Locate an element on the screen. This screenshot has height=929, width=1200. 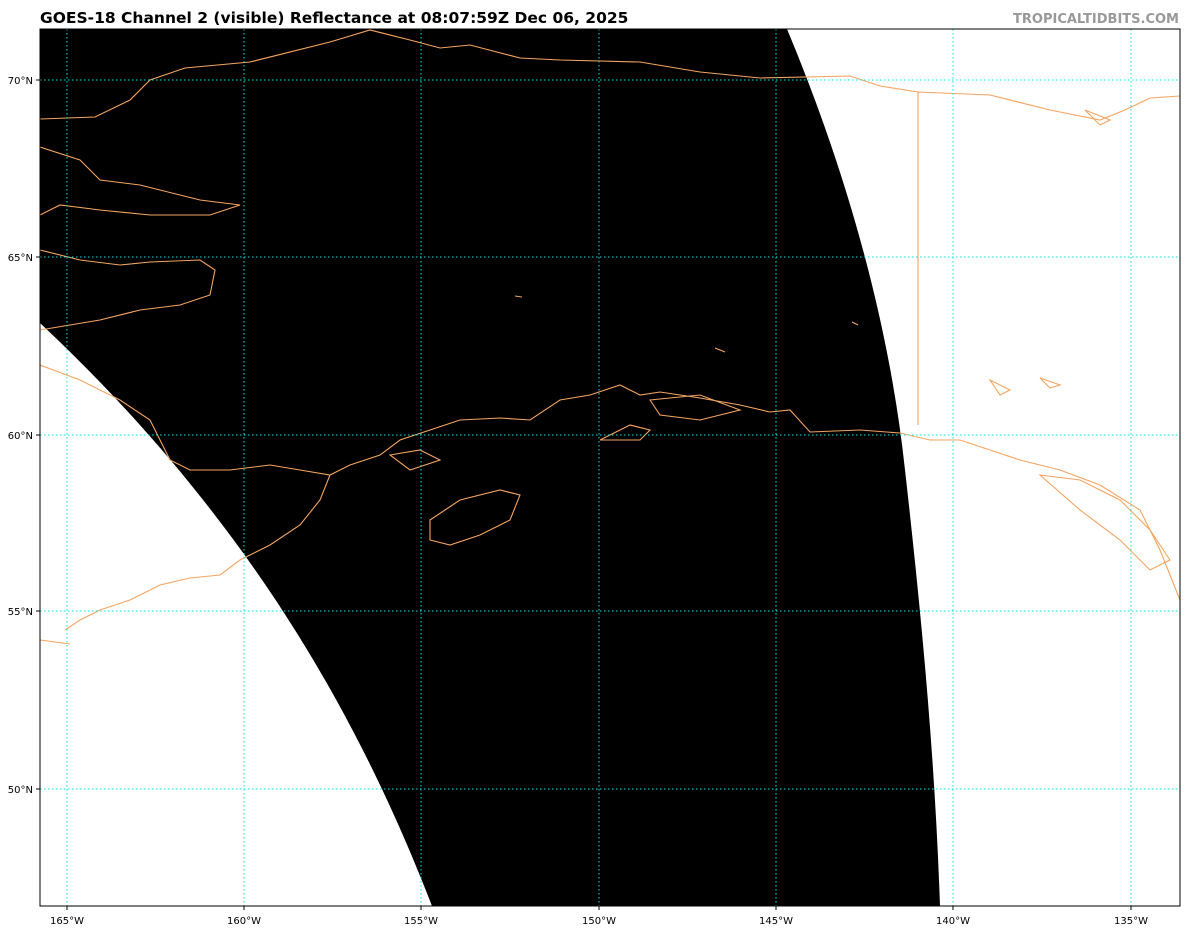
lat-label: 60°N is located at coordinates (20, 436).